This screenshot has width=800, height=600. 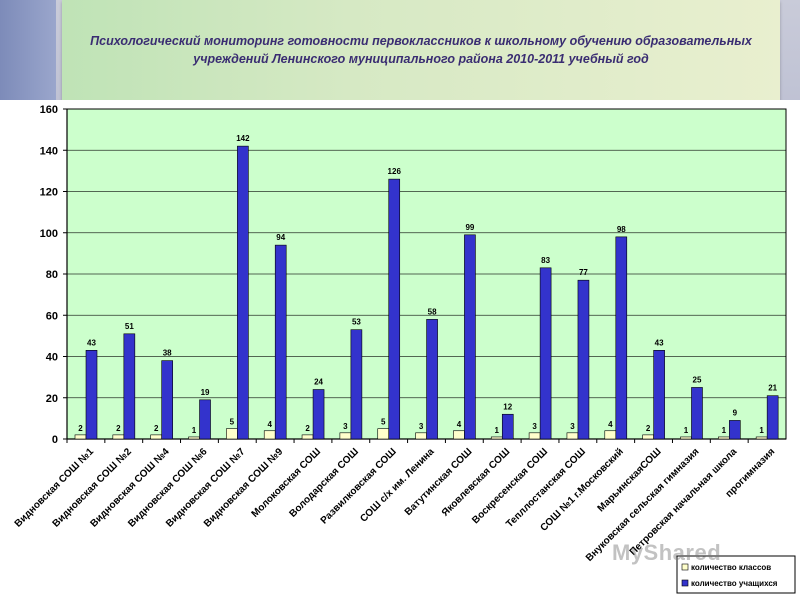 What do you see at coordinates (685, 567) in the screenshot?
I see `legend-swatch-classes` at bounding box center [685, 567].